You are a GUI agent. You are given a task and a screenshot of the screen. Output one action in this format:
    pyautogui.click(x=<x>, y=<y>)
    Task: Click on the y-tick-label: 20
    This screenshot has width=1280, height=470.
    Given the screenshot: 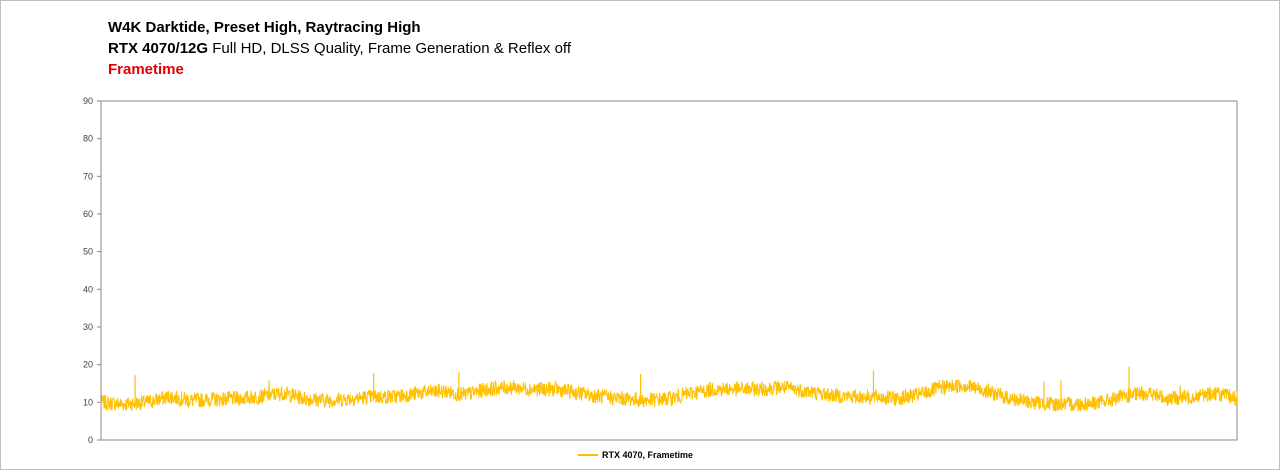 What is the action you would take?
    pyautogui.click(x=88, y=365)
    